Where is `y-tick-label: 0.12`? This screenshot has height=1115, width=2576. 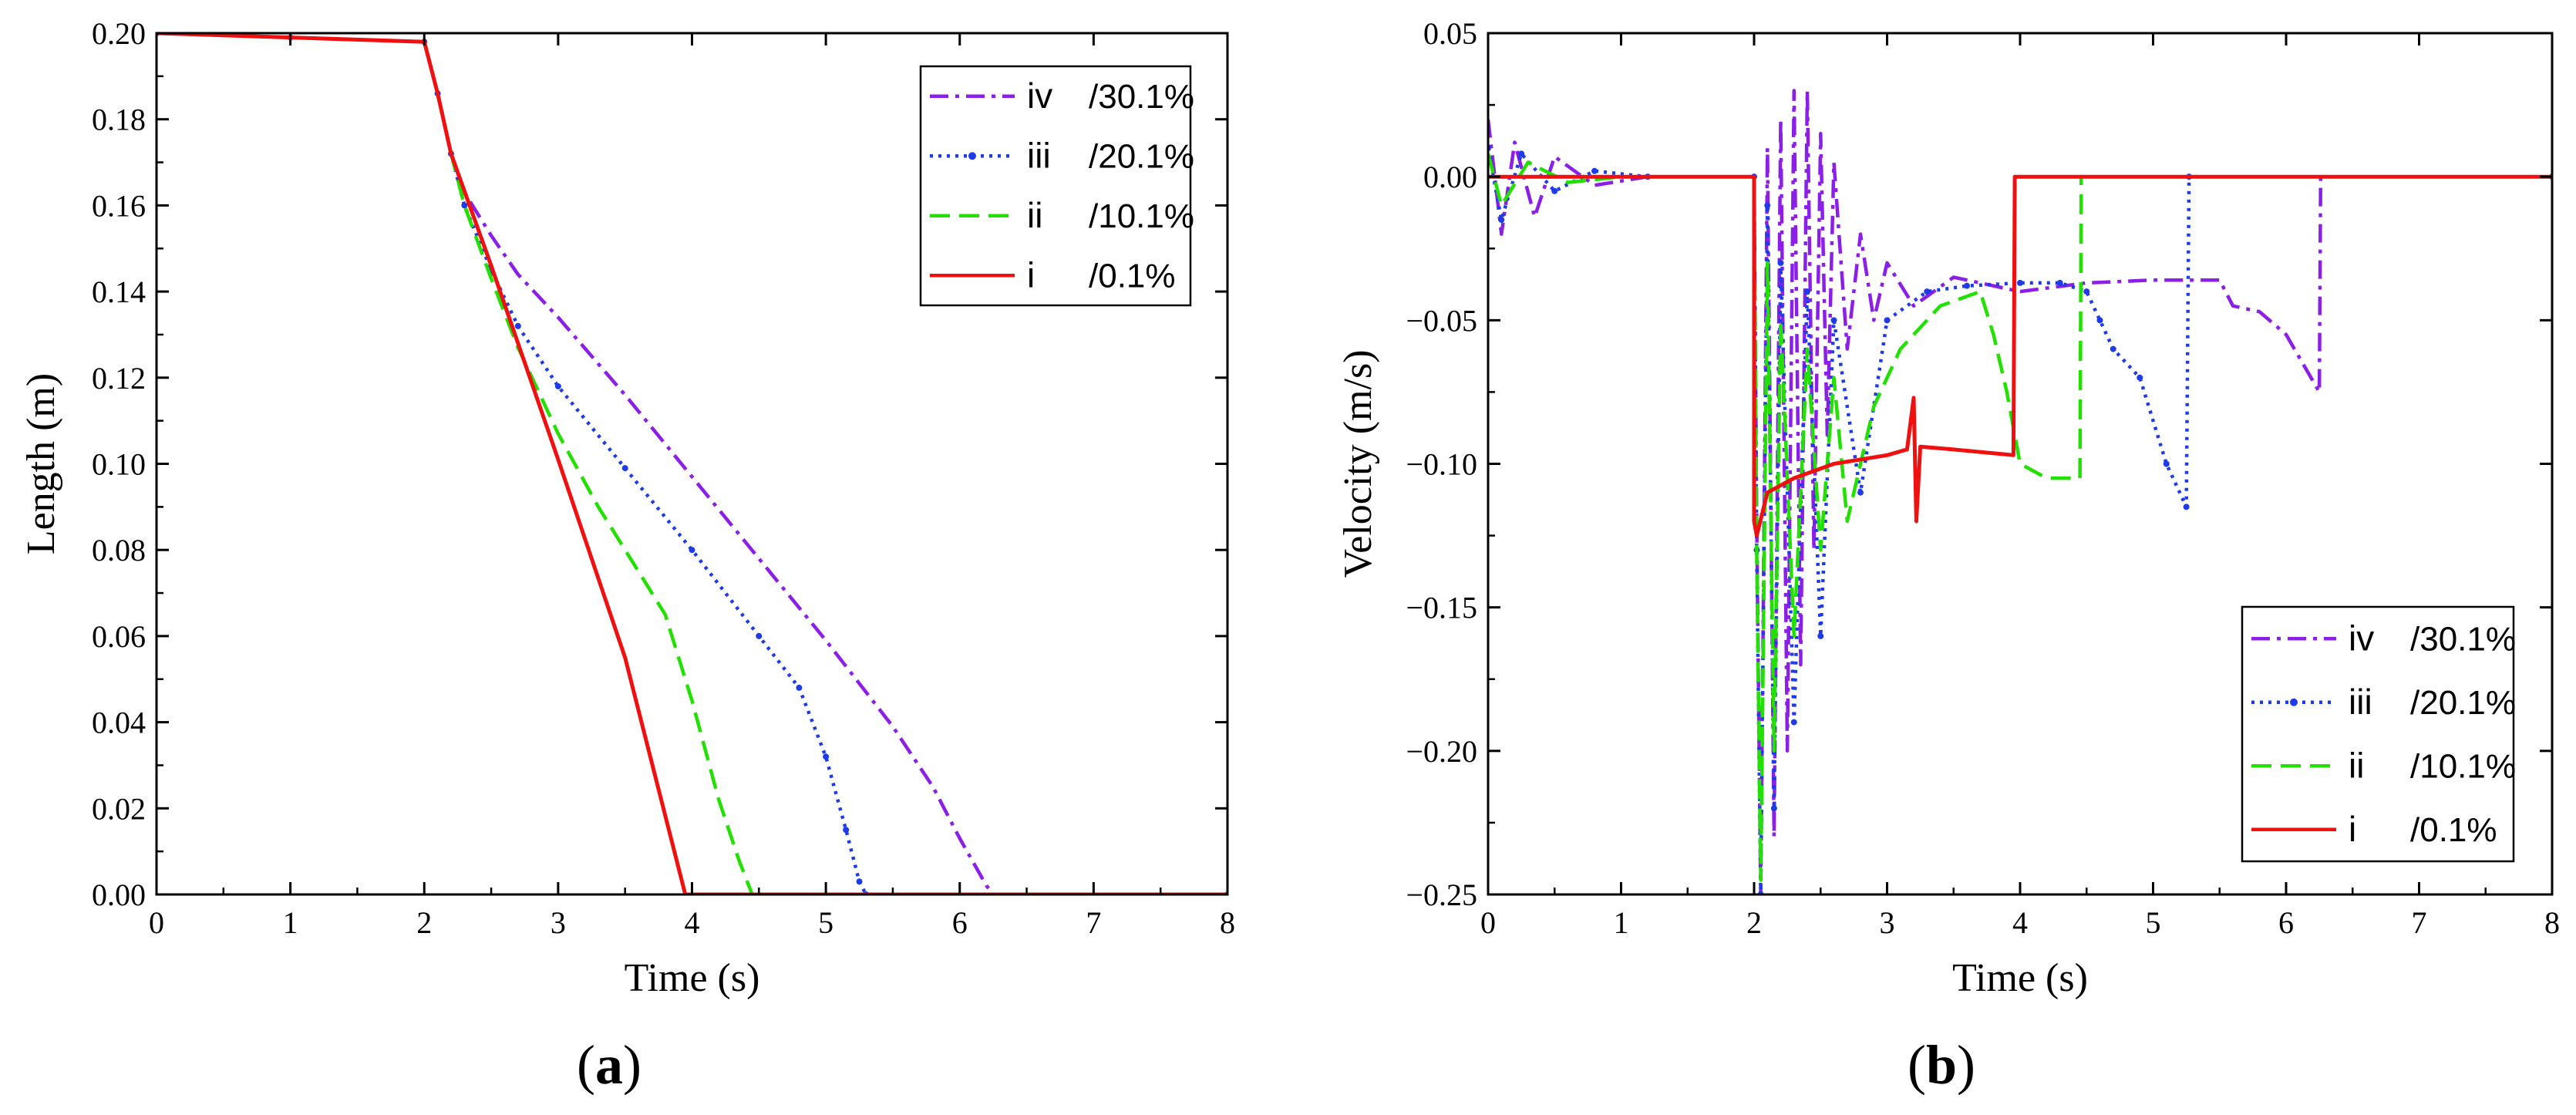 y-tick-label: 0.12 is located at coordinates (119, 379).